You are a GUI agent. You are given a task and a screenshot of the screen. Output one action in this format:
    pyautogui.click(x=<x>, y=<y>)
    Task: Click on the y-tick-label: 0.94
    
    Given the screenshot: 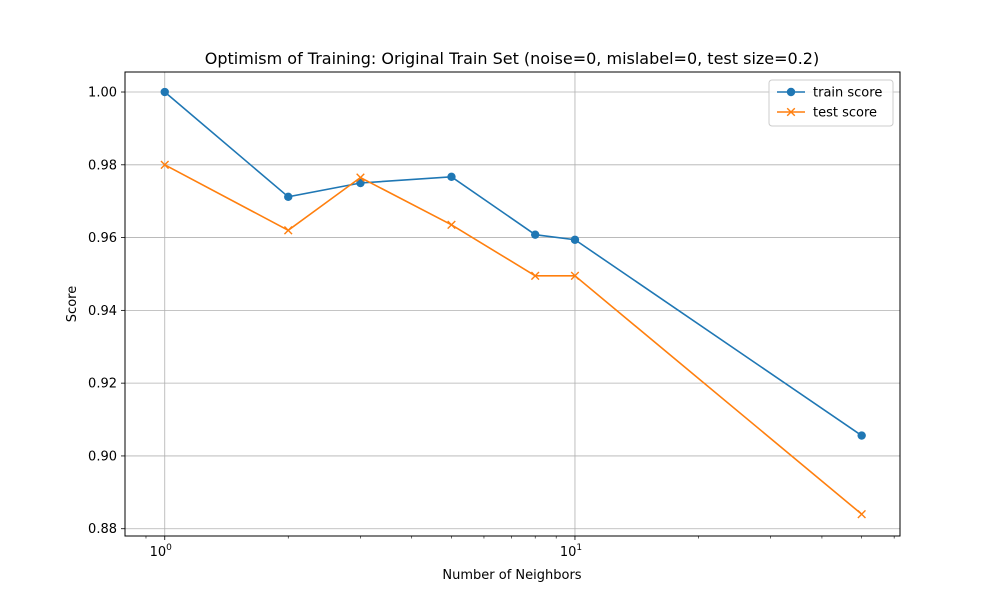 What is the action you would take?
    pyautogui.click(x=102, y=311)
    